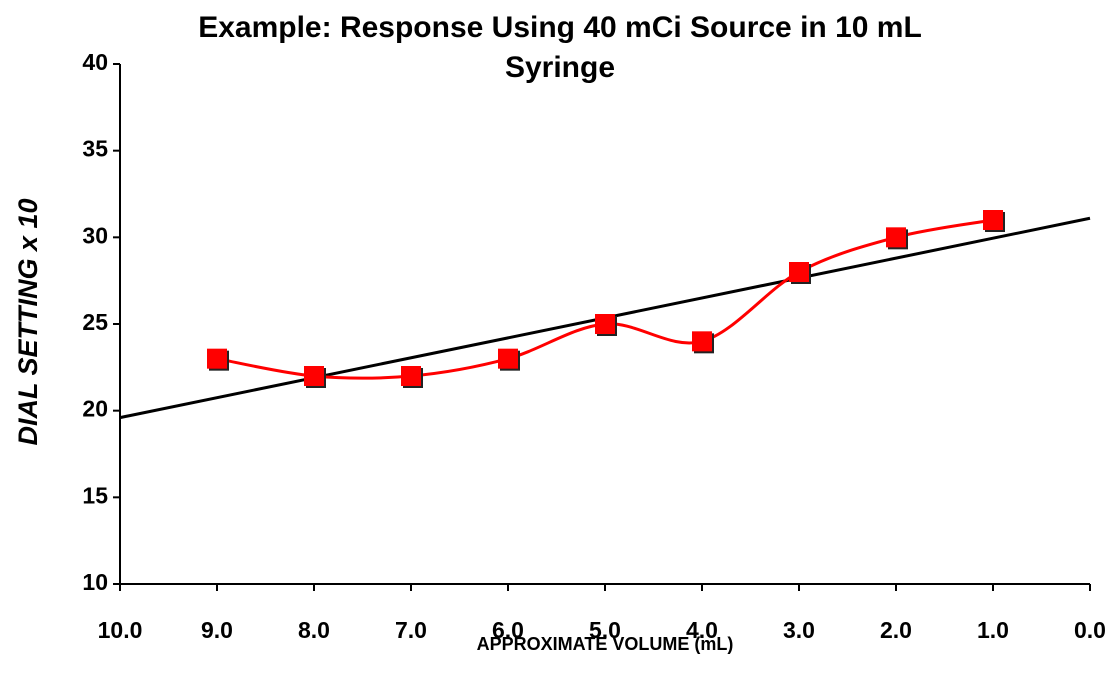 This screenshot has height=684, width=1112. Describe the element at coordinates (508, 630) in the screenshot. I see `x-tick-label: 6.0` at that location.